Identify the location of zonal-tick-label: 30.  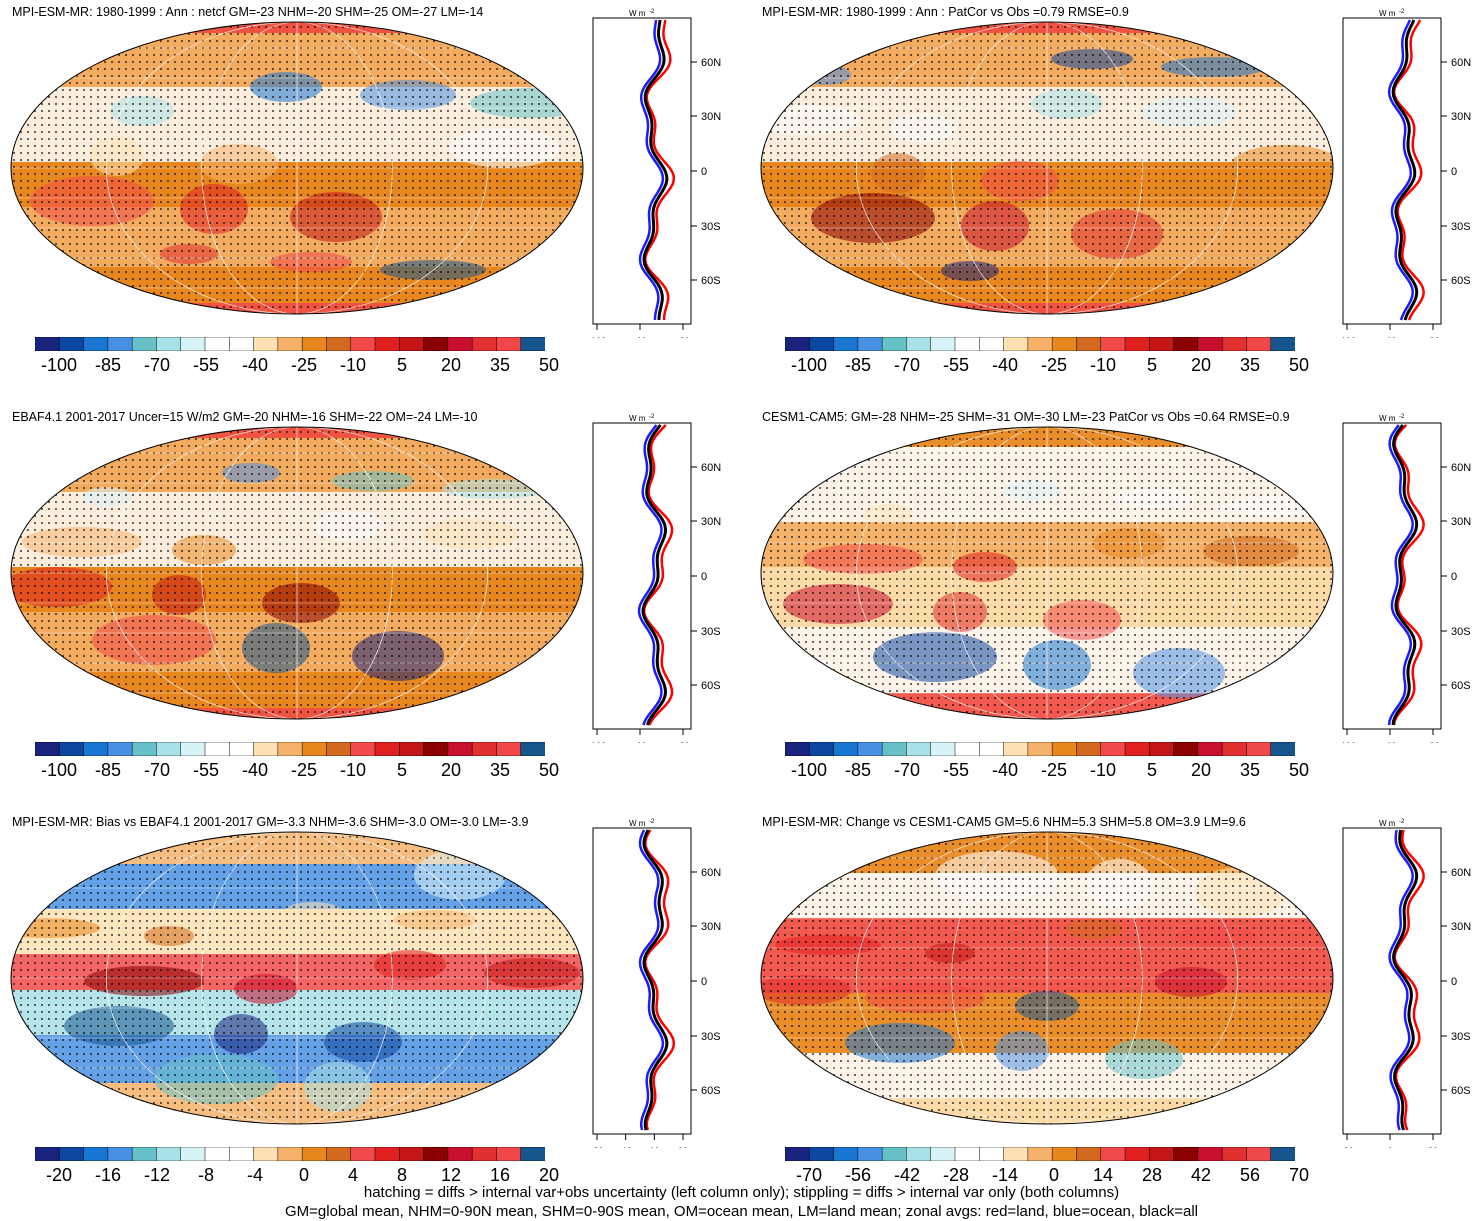
(683, 1147).